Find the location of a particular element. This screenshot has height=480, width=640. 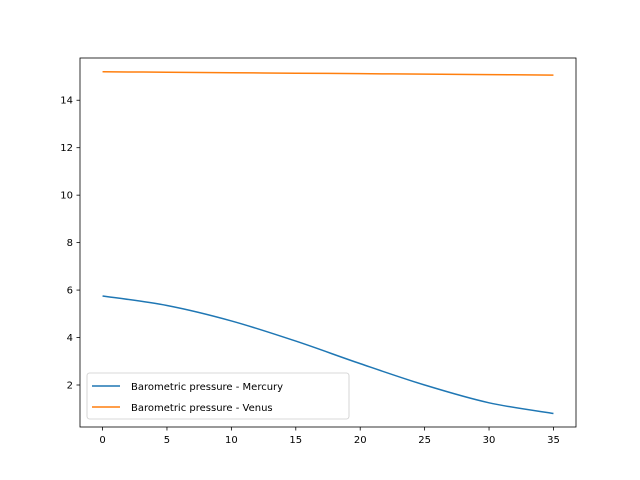

x-tick-label: 35 is located at coordinates (553, 440).